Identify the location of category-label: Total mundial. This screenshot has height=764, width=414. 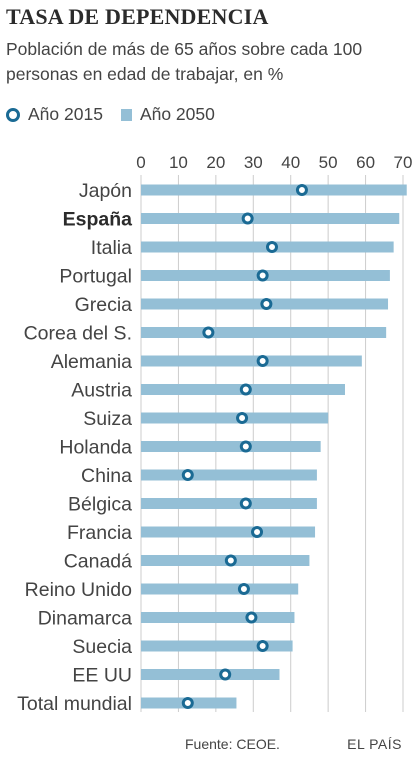
(74, 704).